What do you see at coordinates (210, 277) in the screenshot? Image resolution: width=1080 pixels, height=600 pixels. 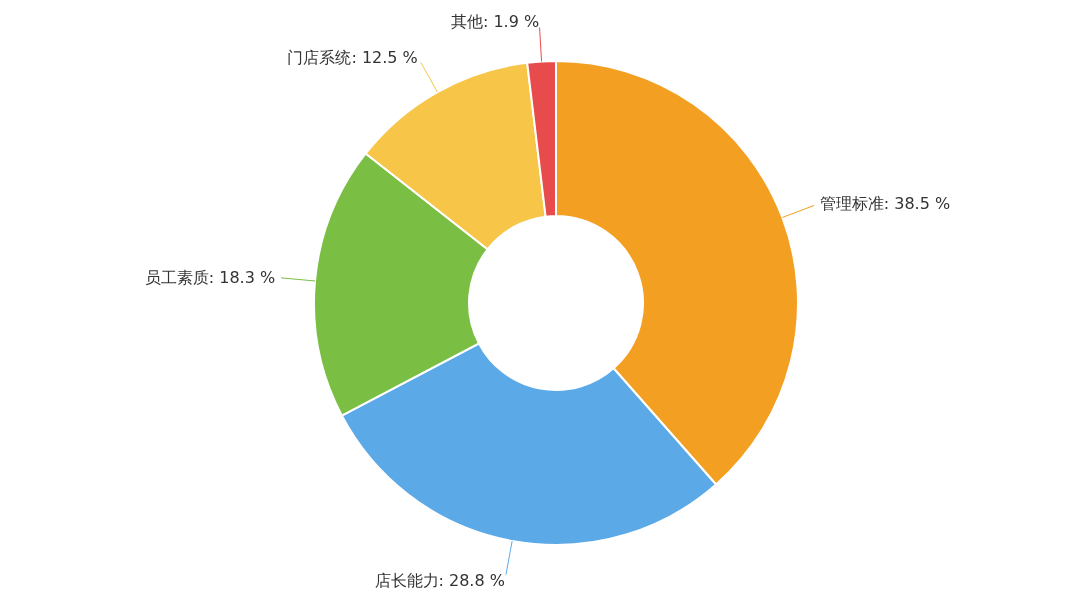 I see `slice-label: 员工素质: 18.3 %` at bounding box center [210, 277].